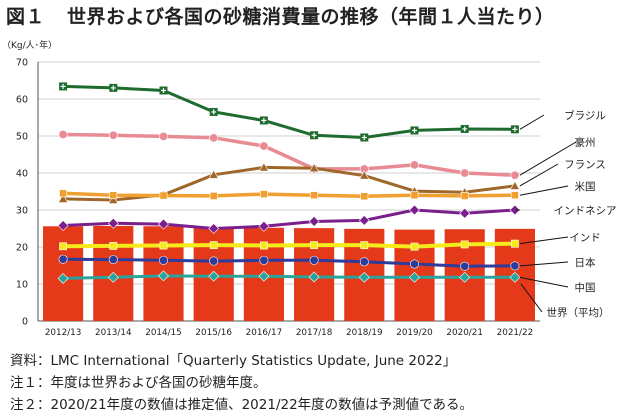 The width and height of the screenshot is (640, 417). What do you see at coordinates (163, 333) in the screenshot?
I see `x-tick-label-2: 2014/15` at bounding box center [163, 333].